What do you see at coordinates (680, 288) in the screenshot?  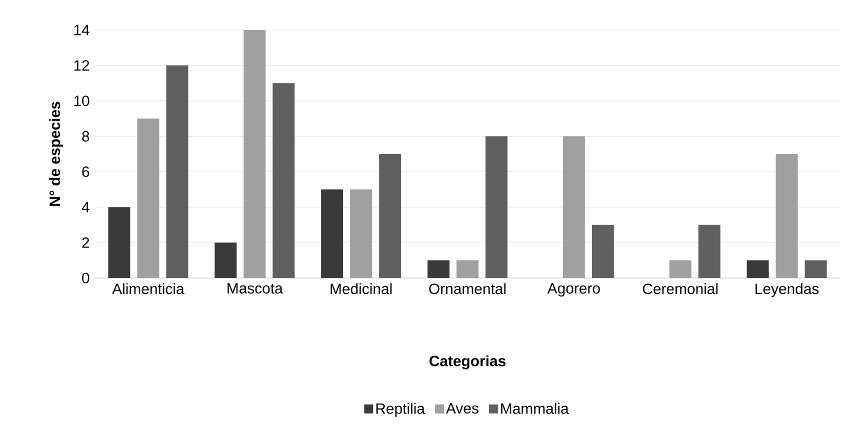 I see `x-tick-label: Ceremonial` at bounding box center [680, 288].